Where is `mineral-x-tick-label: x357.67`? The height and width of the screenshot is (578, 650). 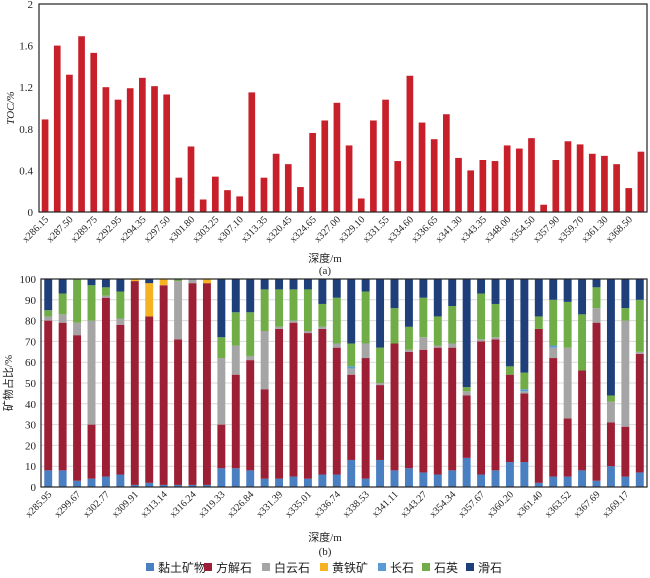 mineral-x-tick-label: x357.67 is located at coordinates (471, 504).